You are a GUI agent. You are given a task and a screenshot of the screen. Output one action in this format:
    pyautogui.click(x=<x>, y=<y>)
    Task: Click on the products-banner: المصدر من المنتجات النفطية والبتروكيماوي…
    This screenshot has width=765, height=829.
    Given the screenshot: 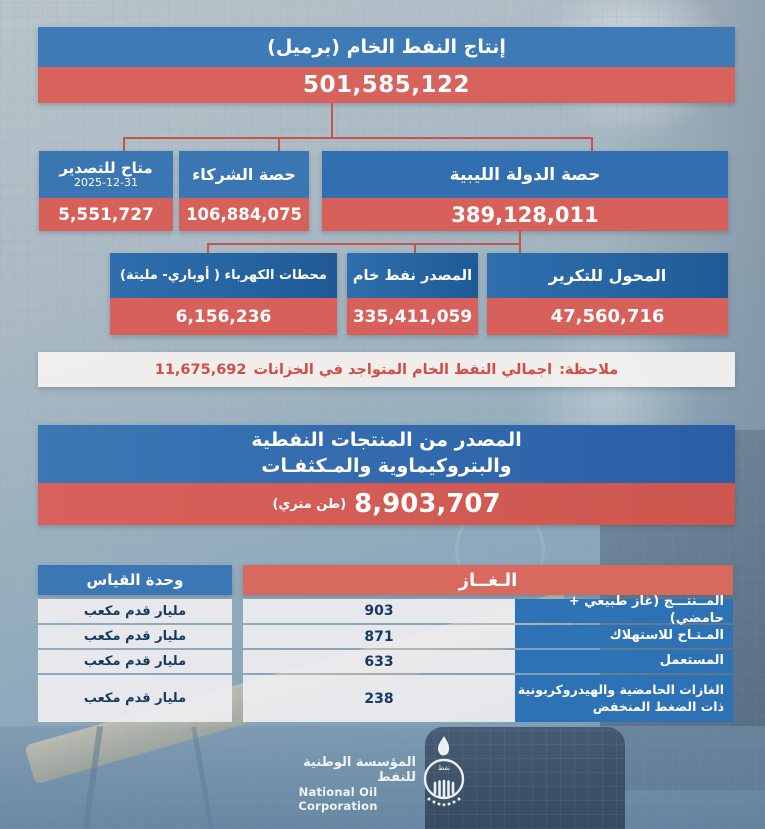 What is the action you would take?
    pyautogui.click(x=386, y=475)
    